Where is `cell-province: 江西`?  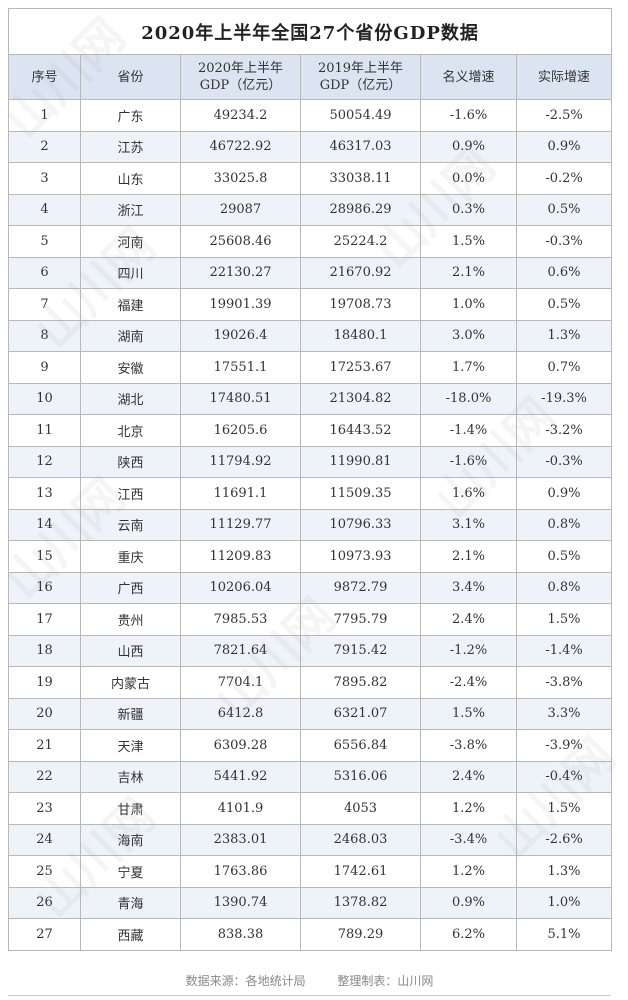 cell-province: 江西 is located at coordinates (130, 493).